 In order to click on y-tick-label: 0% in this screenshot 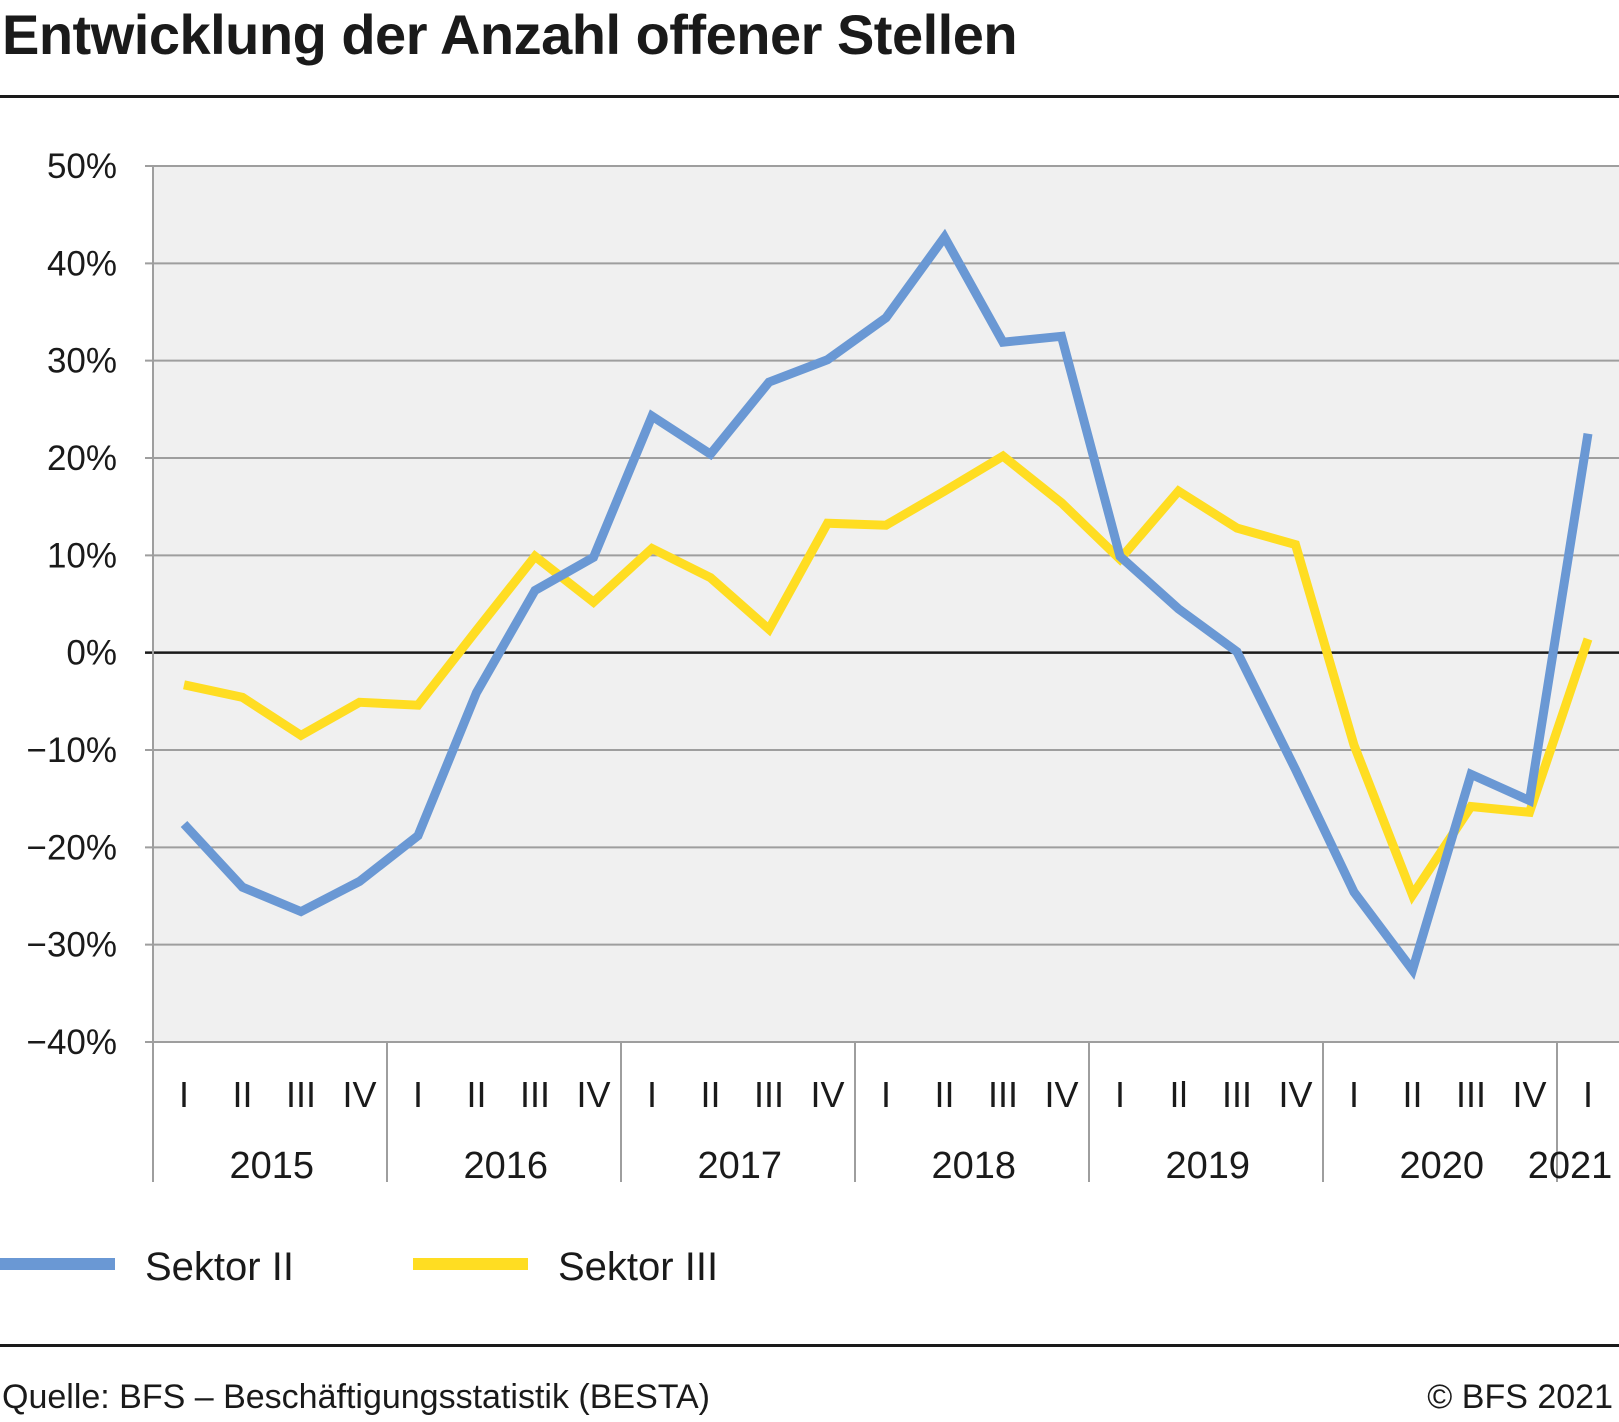, I will do `click(91, 653)`.